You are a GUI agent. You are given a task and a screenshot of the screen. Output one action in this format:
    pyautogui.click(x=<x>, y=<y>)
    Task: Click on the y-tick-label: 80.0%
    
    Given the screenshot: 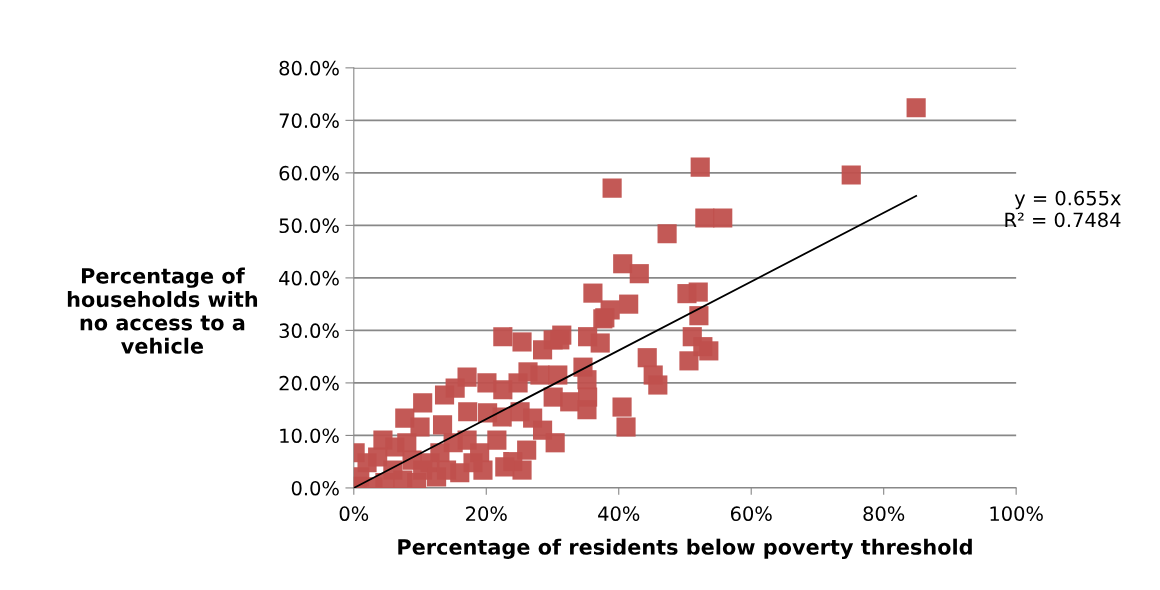 What is the action you would take?
    pyautogui.click(x=309, y=68)
    